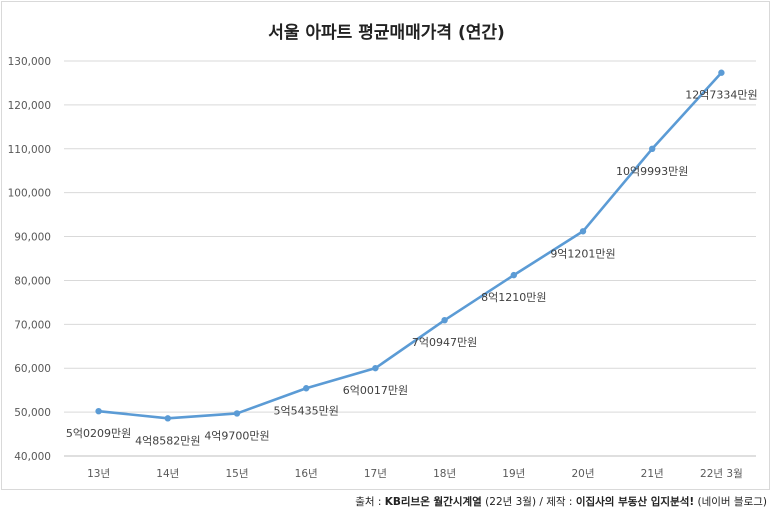 The height and width of the screenshot is (512, 773). I want to click on x-tick-label: 14년, so click(167, 474).